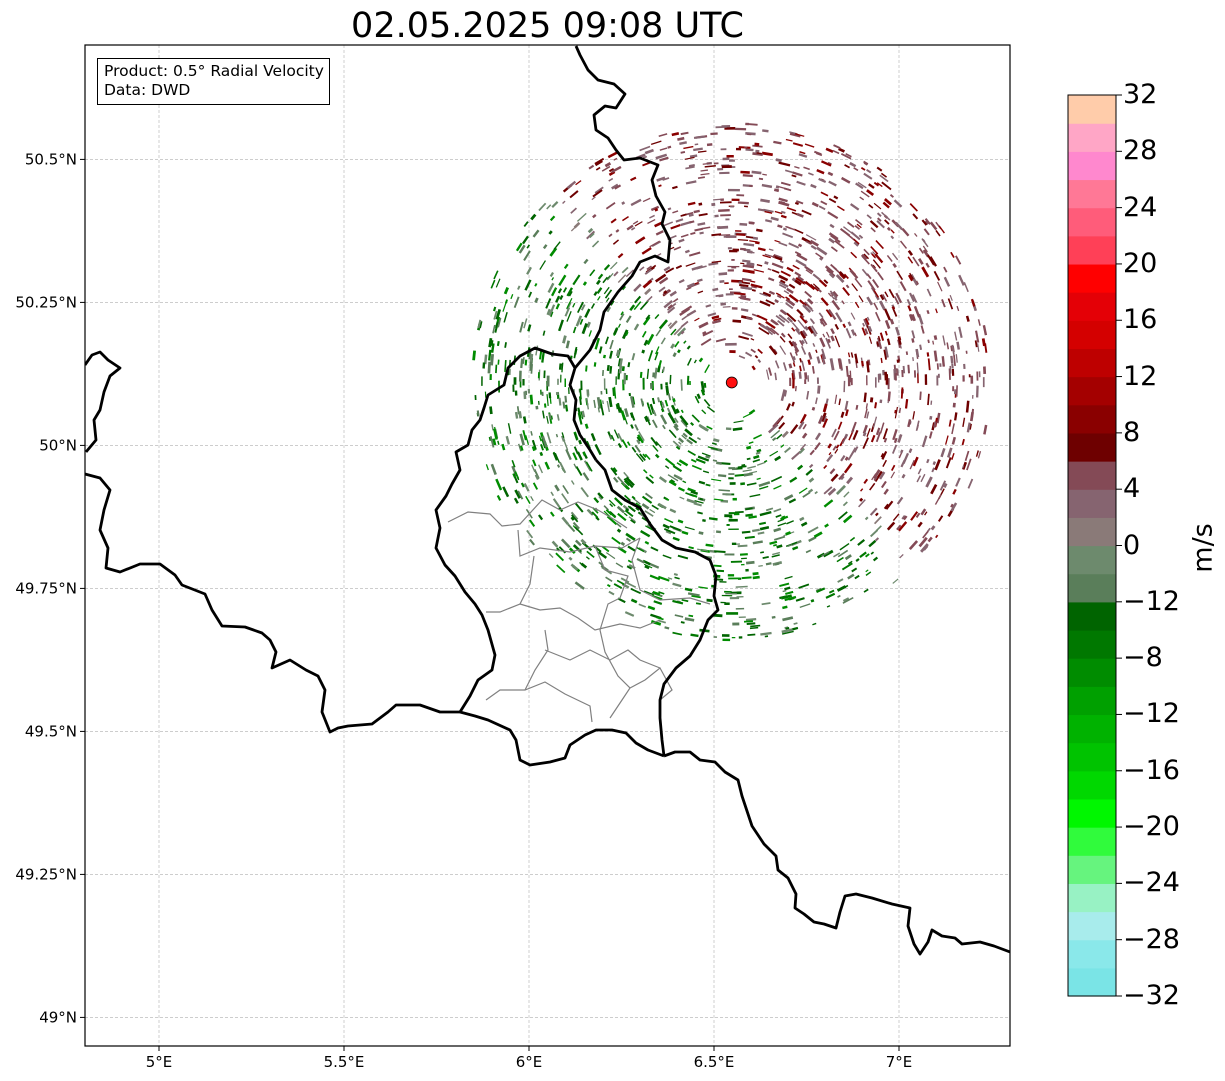 The width and height of the screenshot is (1225, 1081). I want to click on colorbar-tick-label: 12, so click(1140, 376).